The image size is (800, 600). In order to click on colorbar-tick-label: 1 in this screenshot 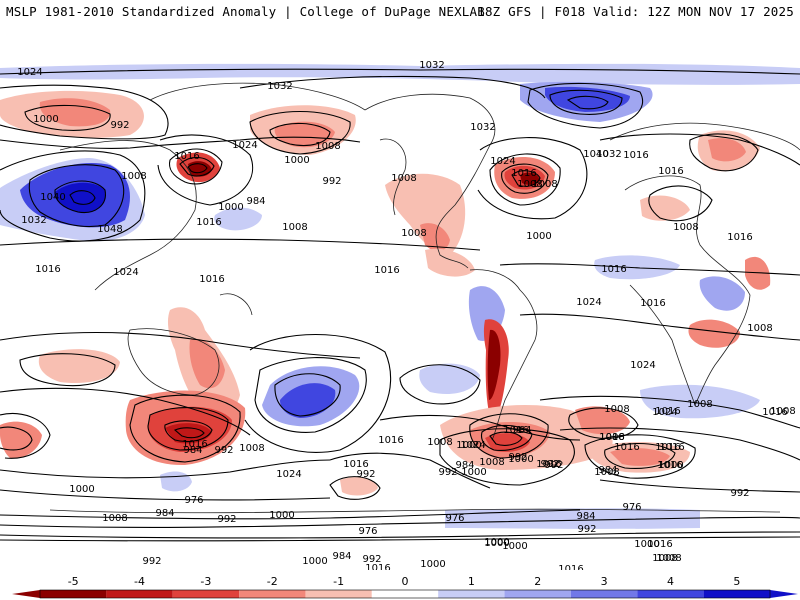, I will do `click(471, 581)`.